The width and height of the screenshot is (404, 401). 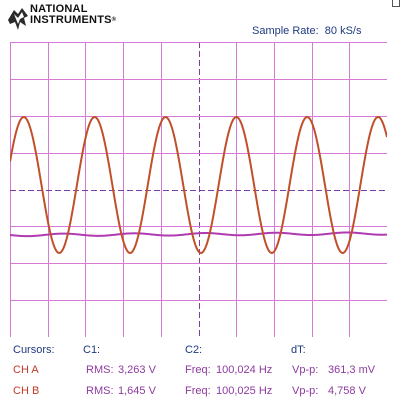 What do you see at coordinates (194, 350) in the screenshot?
I see `c2-header: C2:` at bounding box center [194, 350].